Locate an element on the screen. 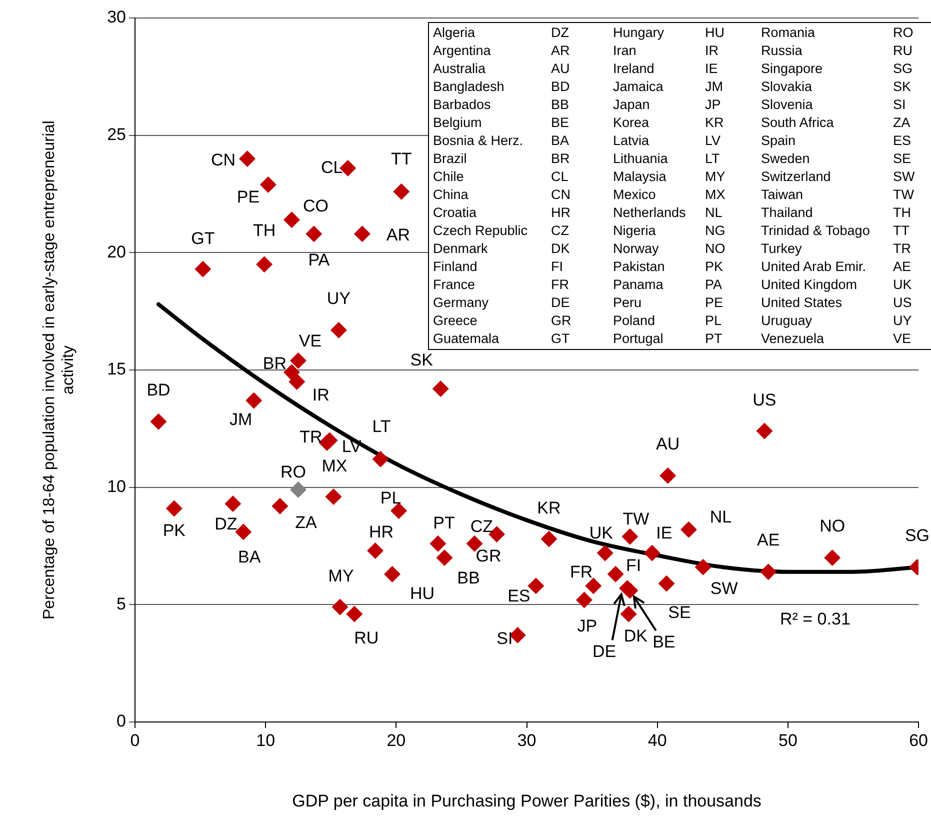  annotation: Turkey is located at coordinates (782, 249).